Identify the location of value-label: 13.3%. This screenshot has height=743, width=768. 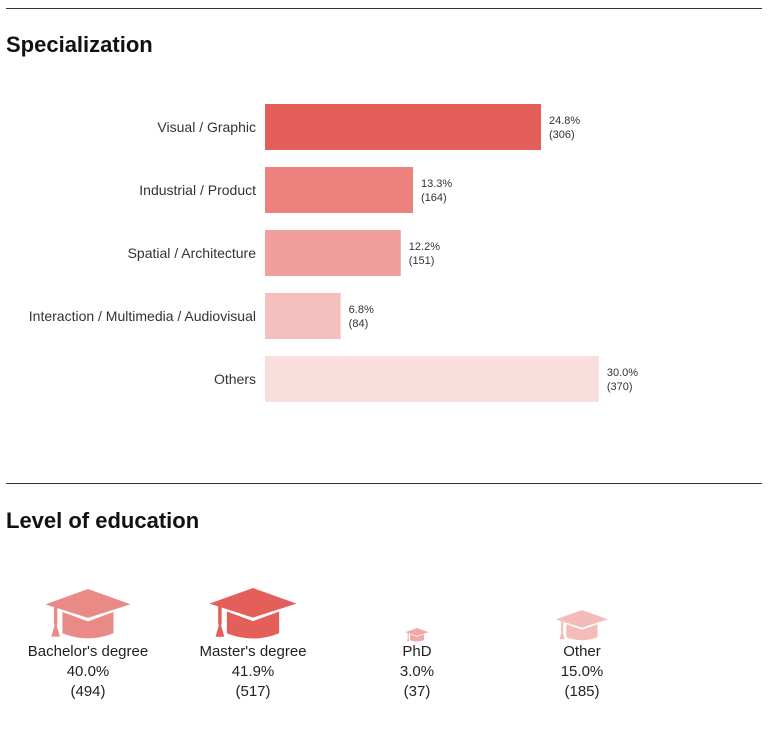
(436, 184).